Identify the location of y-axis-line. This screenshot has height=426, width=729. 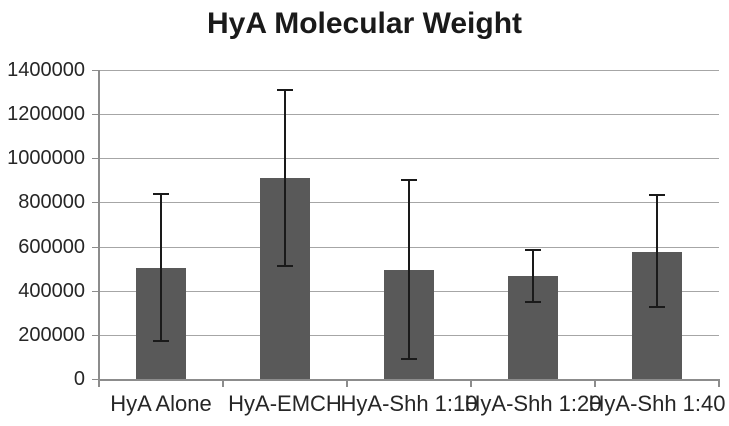
(99, 224).